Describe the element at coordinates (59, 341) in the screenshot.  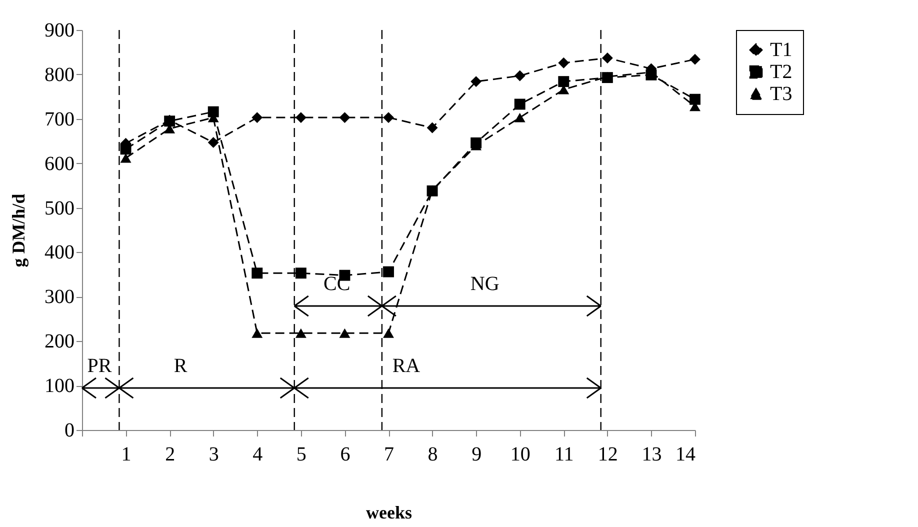
I see `y-tick-label: 200` at that location.